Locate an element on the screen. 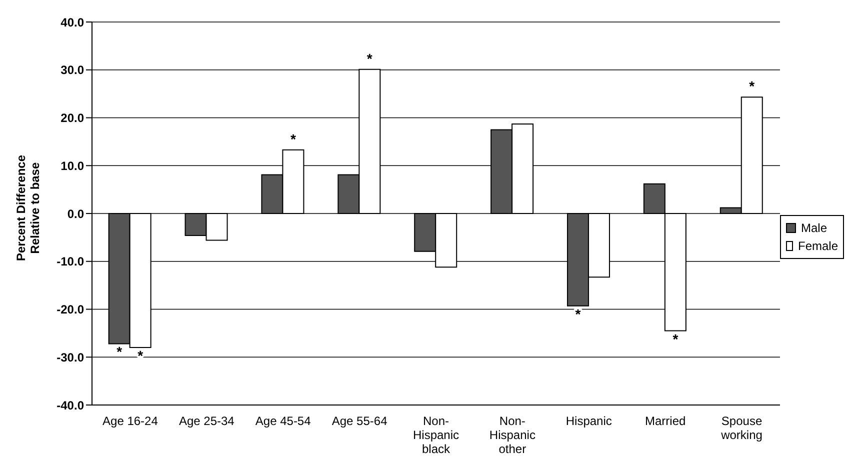 The width and height of the screenshot is (860, 473). x-tick-label: Spouse working is located at coordinates (741, 428).